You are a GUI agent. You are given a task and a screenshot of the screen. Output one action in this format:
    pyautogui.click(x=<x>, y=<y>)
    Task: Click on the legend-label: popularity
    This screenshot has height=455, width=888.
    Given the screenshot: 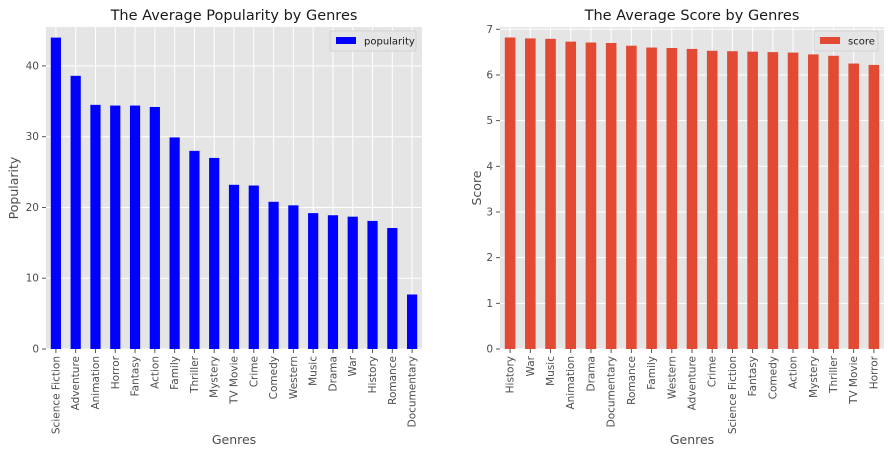 What is the action you would take?
    pyautogui.click(x=389, y=42)
    